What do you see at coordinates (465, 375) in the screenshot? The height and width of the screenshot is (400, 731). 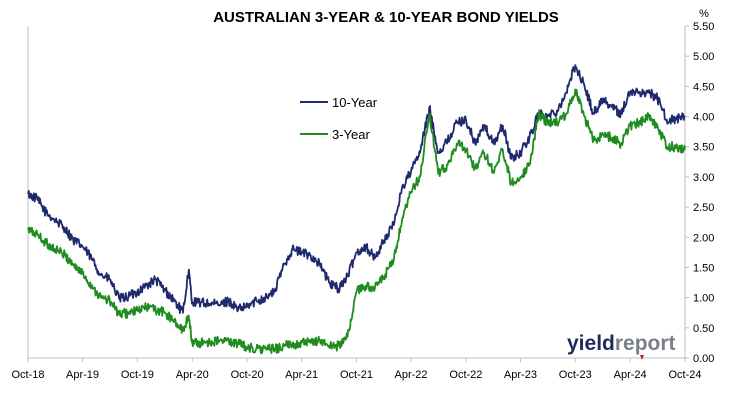 I see `x-tick-label: Oct-22` at bounding box center [465, 375].